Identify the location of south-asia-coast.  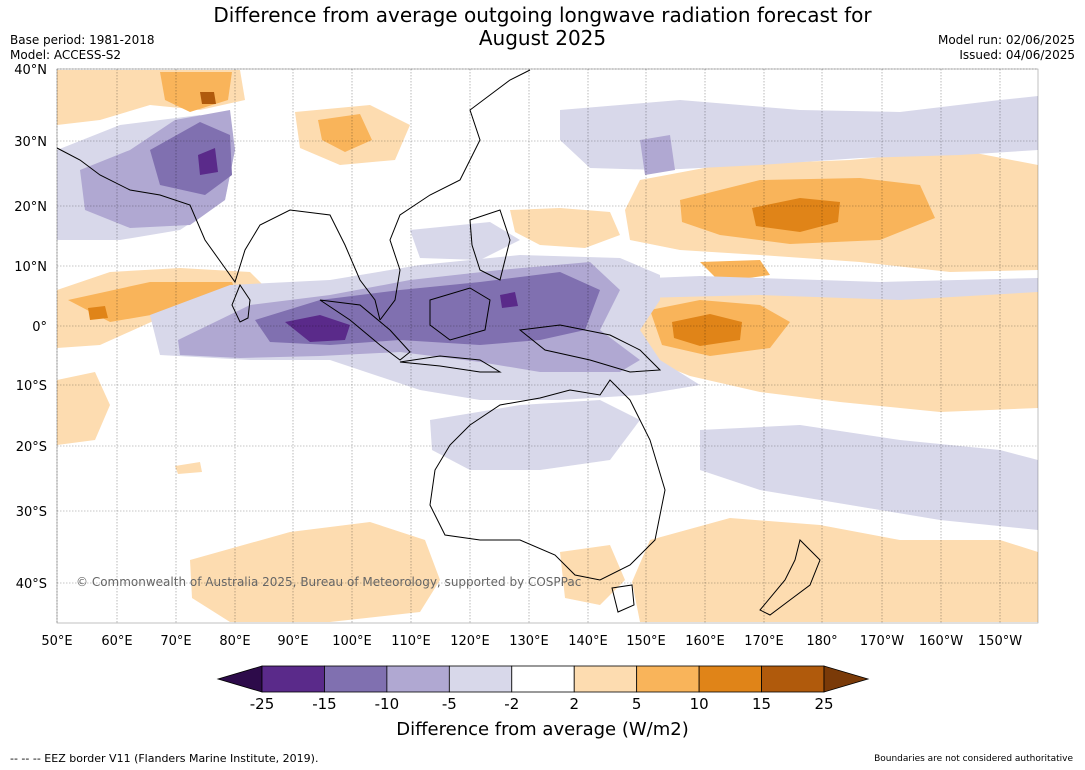
(219, 234).